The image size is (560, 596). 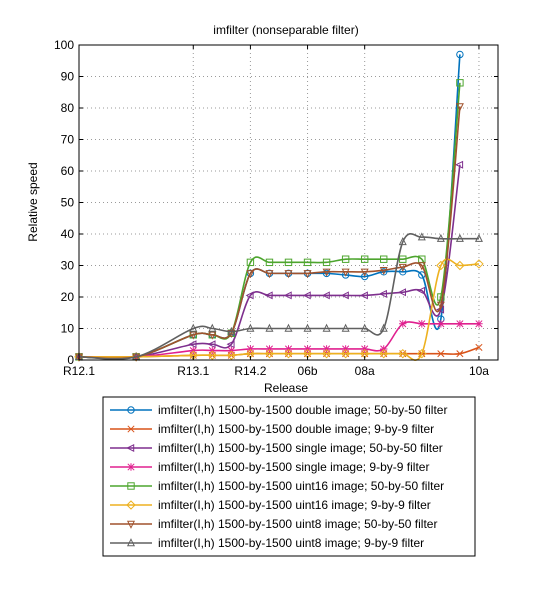 I want to click on y-tick-label: 100, so click(x=64, y=45).